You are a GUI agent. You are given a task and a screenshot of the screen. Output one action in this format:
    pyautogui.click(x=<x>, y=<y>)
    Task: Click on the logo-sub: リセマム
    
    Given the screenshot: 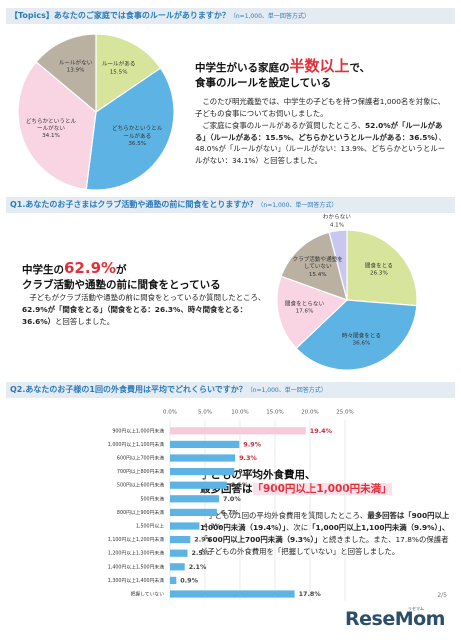 What is the action you would take?
    pyautogui.click(x=416, y=608)
    